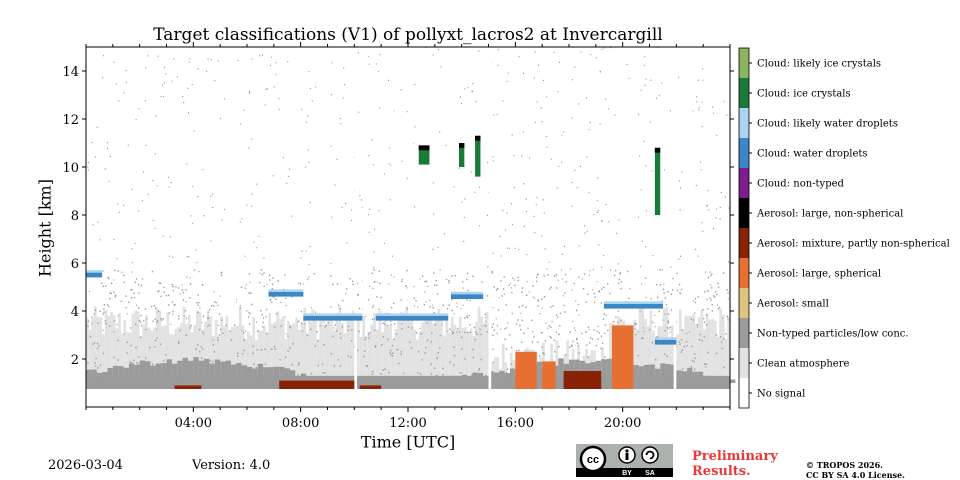 The width and height of the screenshot is (960, 480). I want to click on cc-by-sa-badge: cc BY SA, so click(624, 460).